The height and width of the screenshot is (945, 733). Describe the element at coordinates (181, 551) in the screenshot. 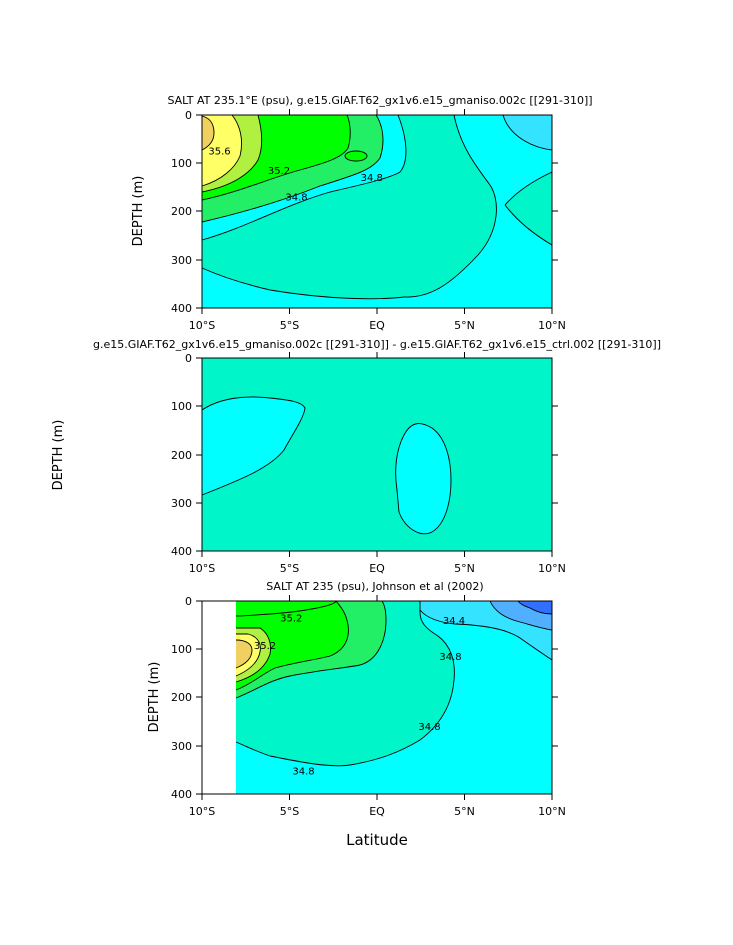

I see `p2-ytick-400: 400` at that location.